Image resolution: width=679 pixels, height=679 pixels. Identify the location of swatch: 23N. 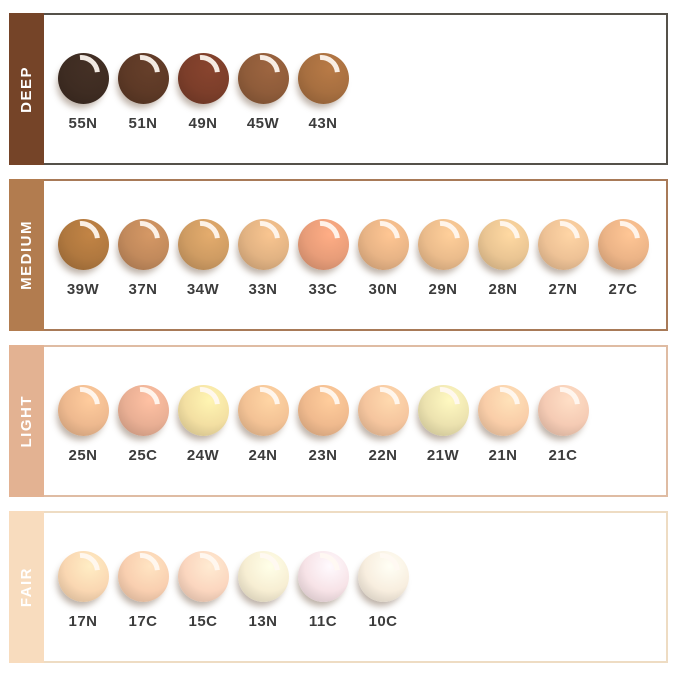
(323, 421).